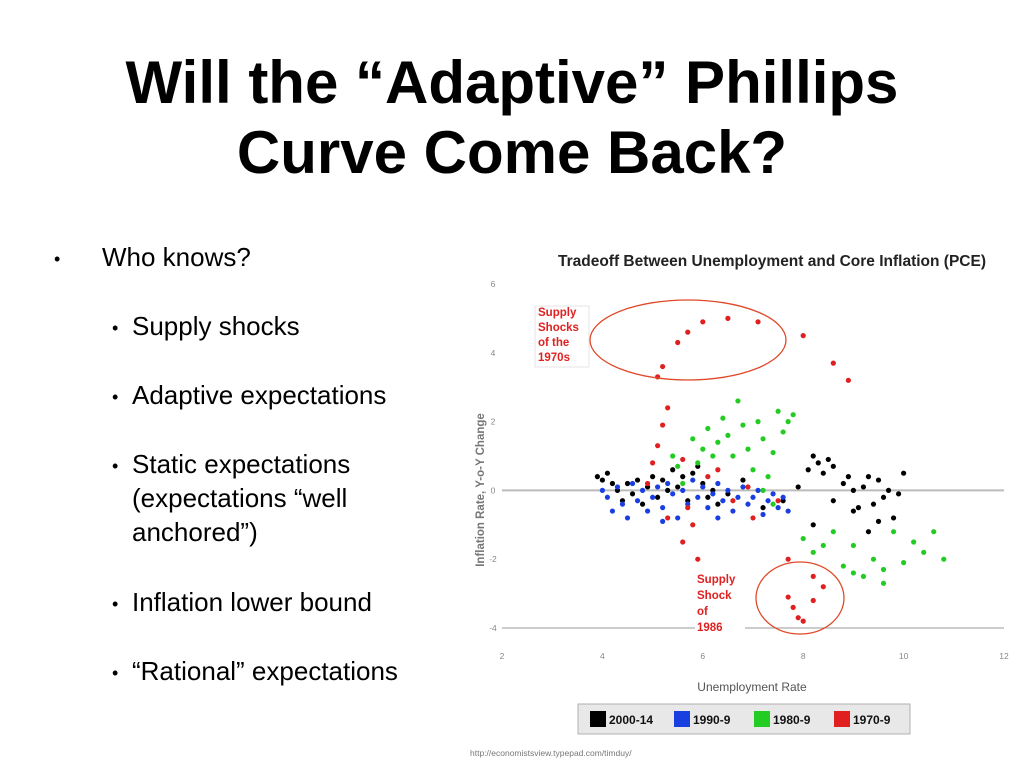 The height and width of the screenshot is (768, 1024). Describe the element at coordinates (904, 656) in the screenshot. I see `x-tick-label: 10` at that location.